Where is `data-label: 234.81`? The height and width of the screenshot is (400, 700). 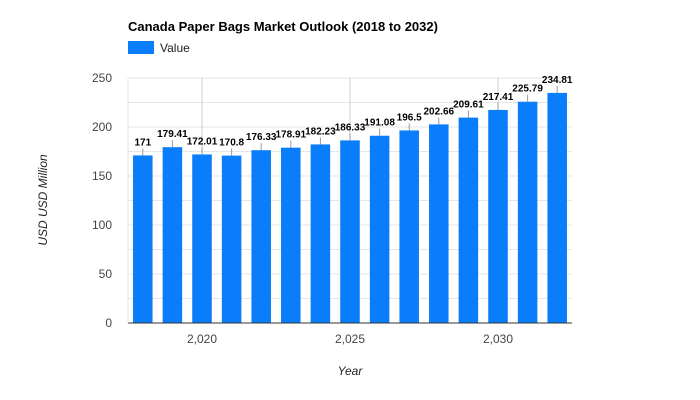
data-label: 234.81 is located at coordinates (557, 80).